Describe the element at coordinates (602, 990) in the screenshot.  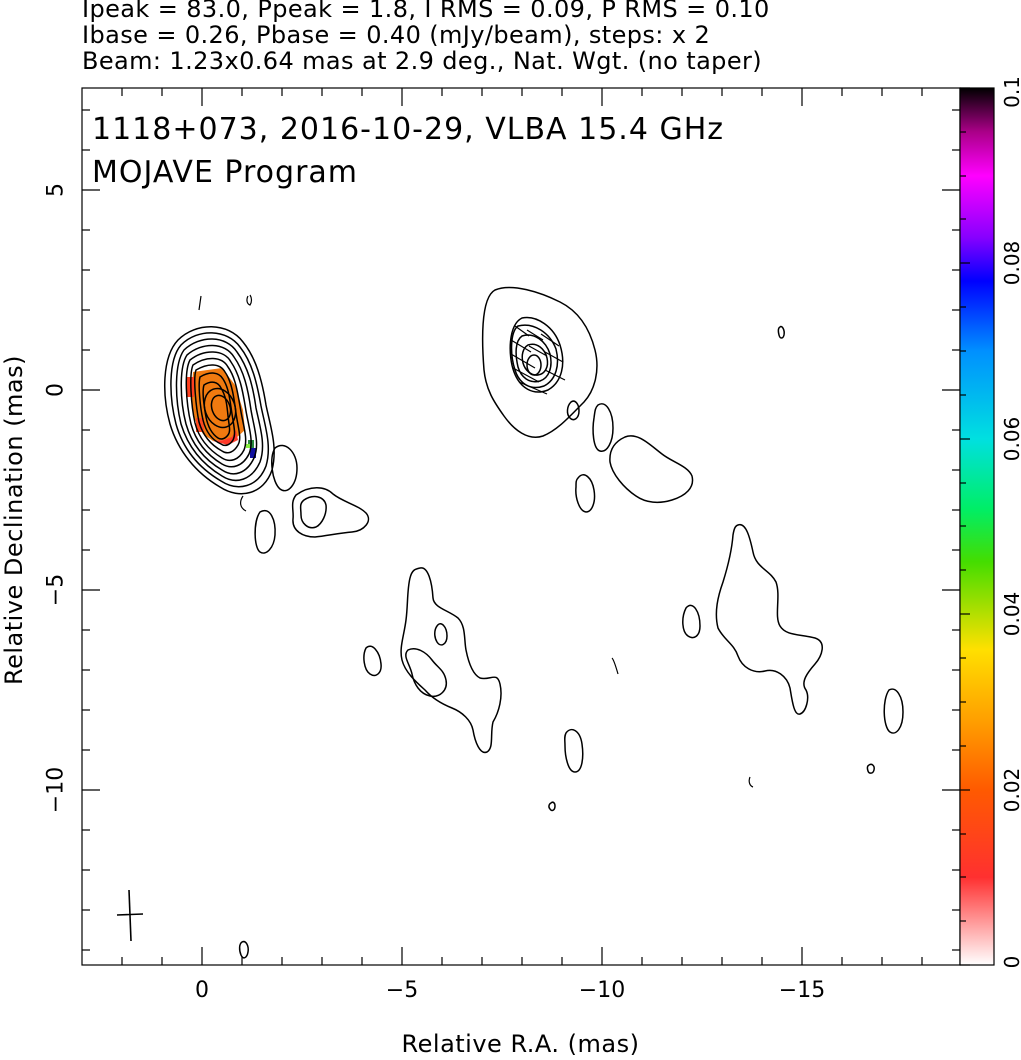
I see `x-tick-label: −10` at that location.